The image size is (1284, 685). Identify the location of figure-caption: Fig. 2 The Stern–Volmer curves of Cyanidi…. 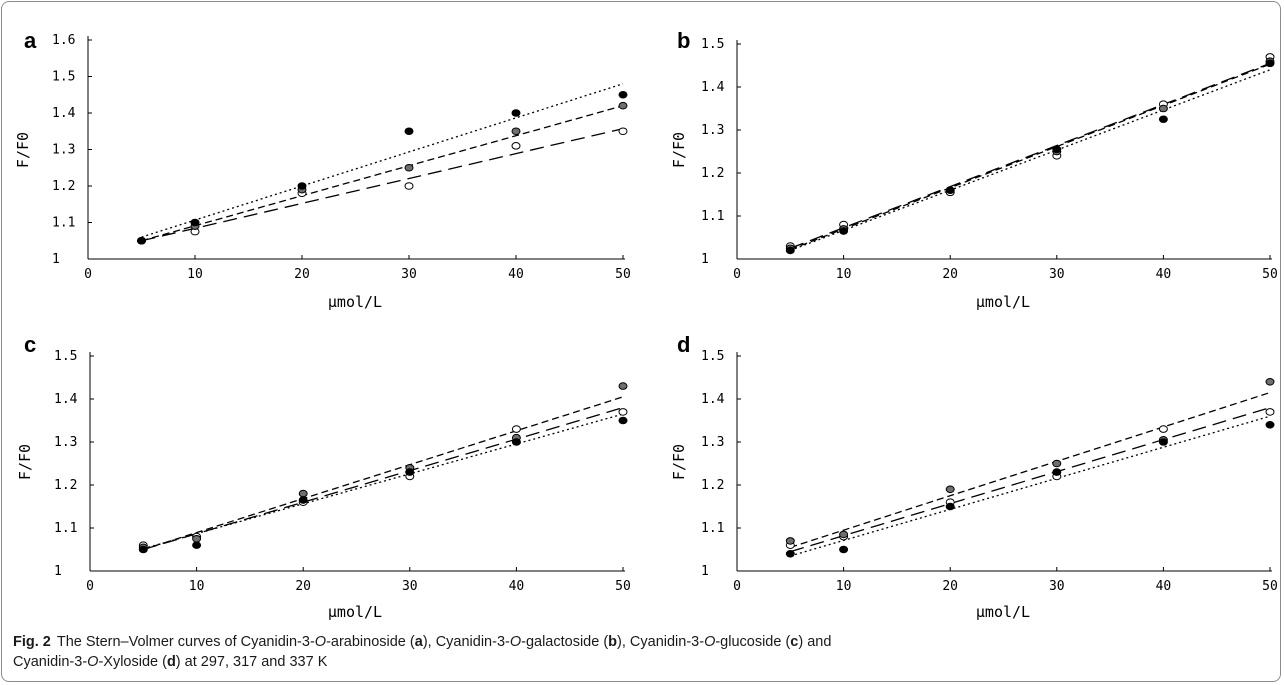
(613, 652).